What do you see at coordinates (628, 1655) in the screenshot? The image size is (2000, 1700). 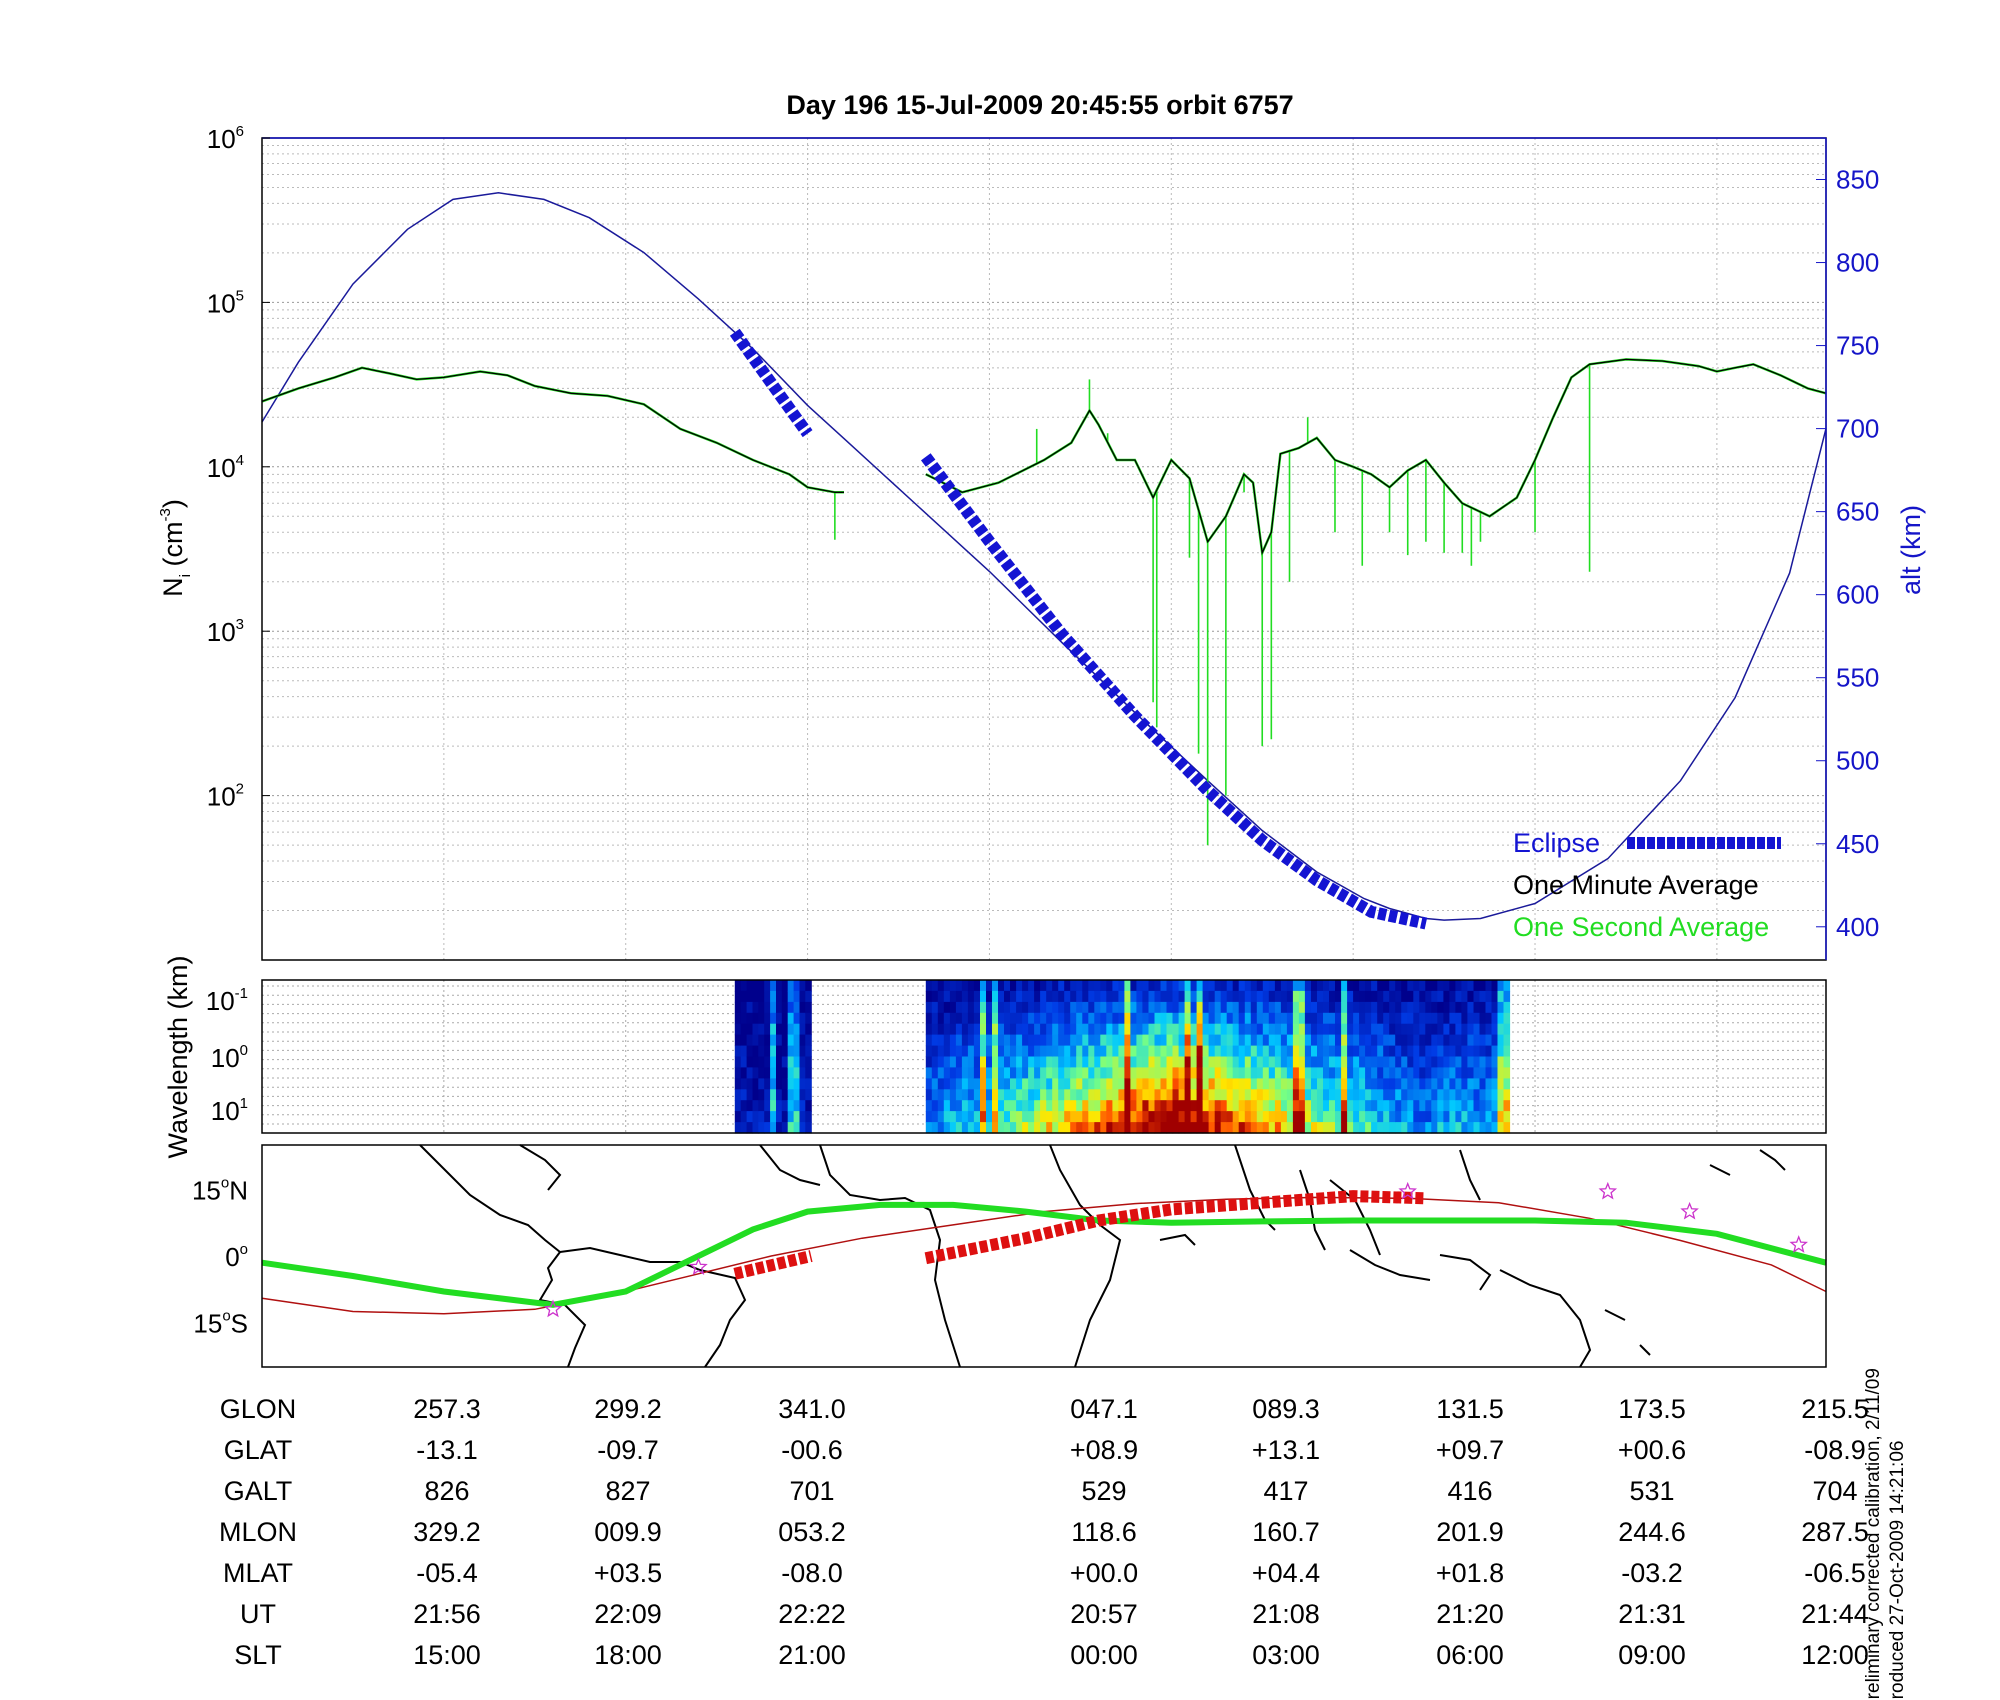 I see `table-cell: 18:00` at bounding box center [628, 1655].